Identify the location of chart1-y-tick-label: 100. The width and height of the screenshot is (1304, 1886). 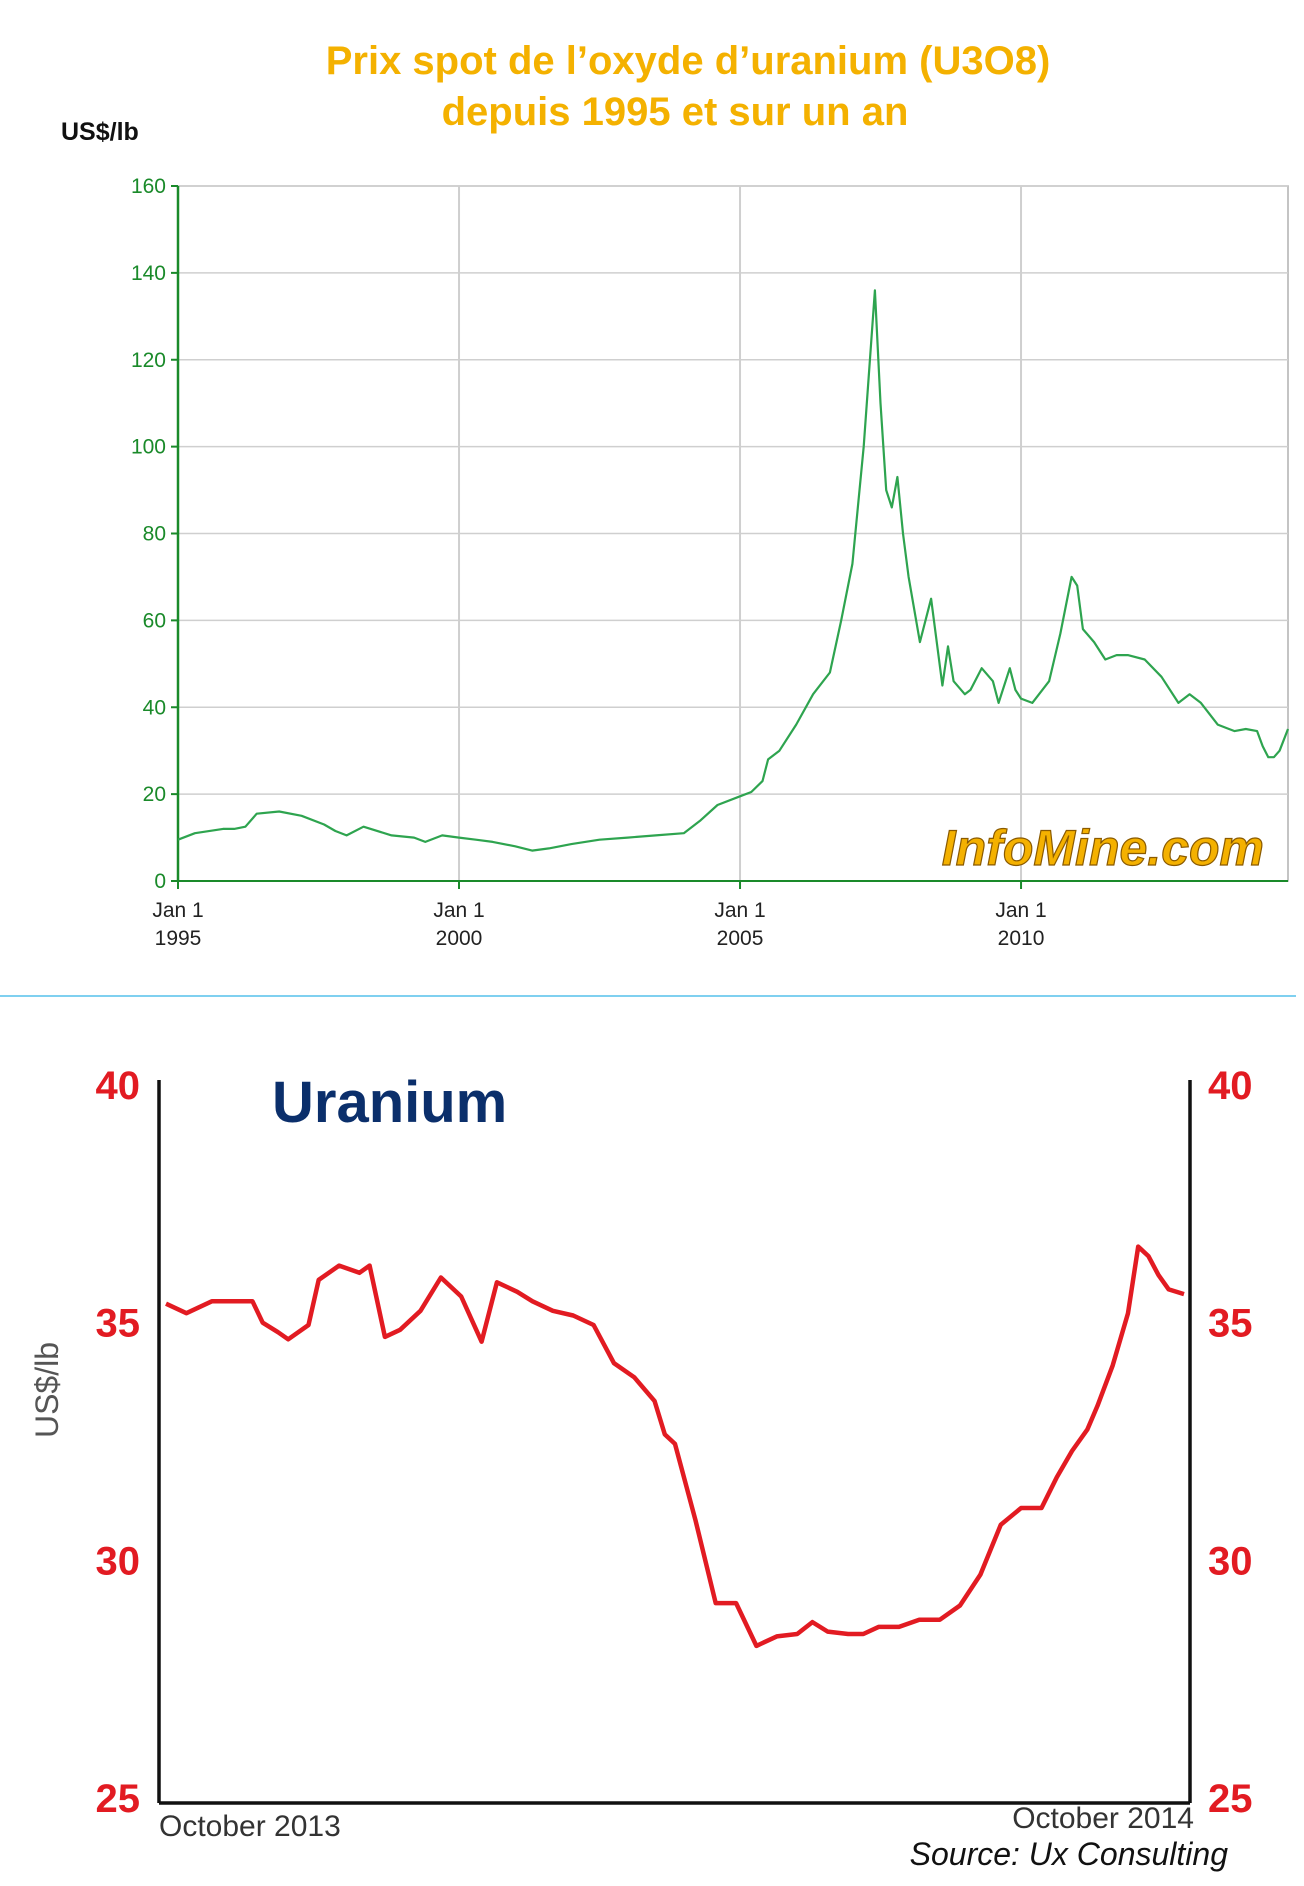
(148, 447).